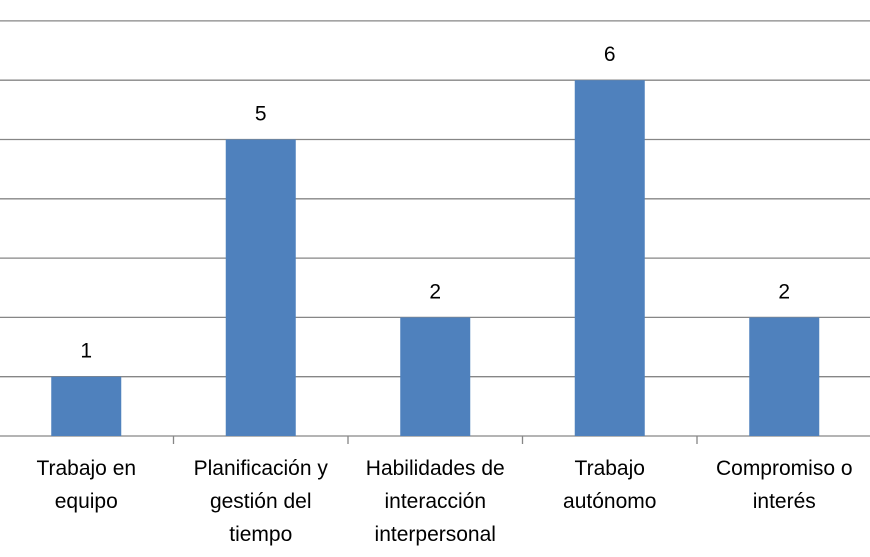 This screenshot has height=557, width=870. I want to click on category-label-line: Planificación y, so click(260, 468).